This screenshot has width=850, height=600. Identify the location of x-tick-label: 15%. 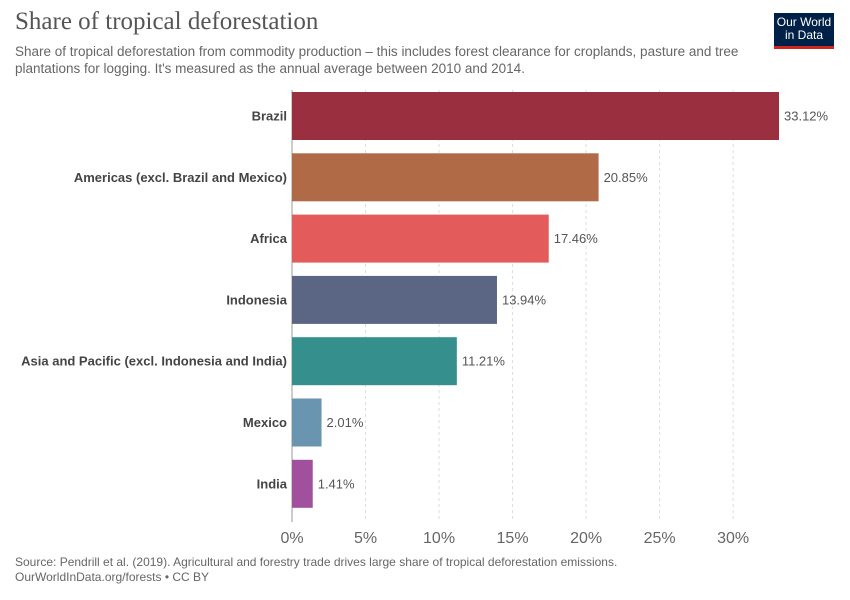
(513, 538).